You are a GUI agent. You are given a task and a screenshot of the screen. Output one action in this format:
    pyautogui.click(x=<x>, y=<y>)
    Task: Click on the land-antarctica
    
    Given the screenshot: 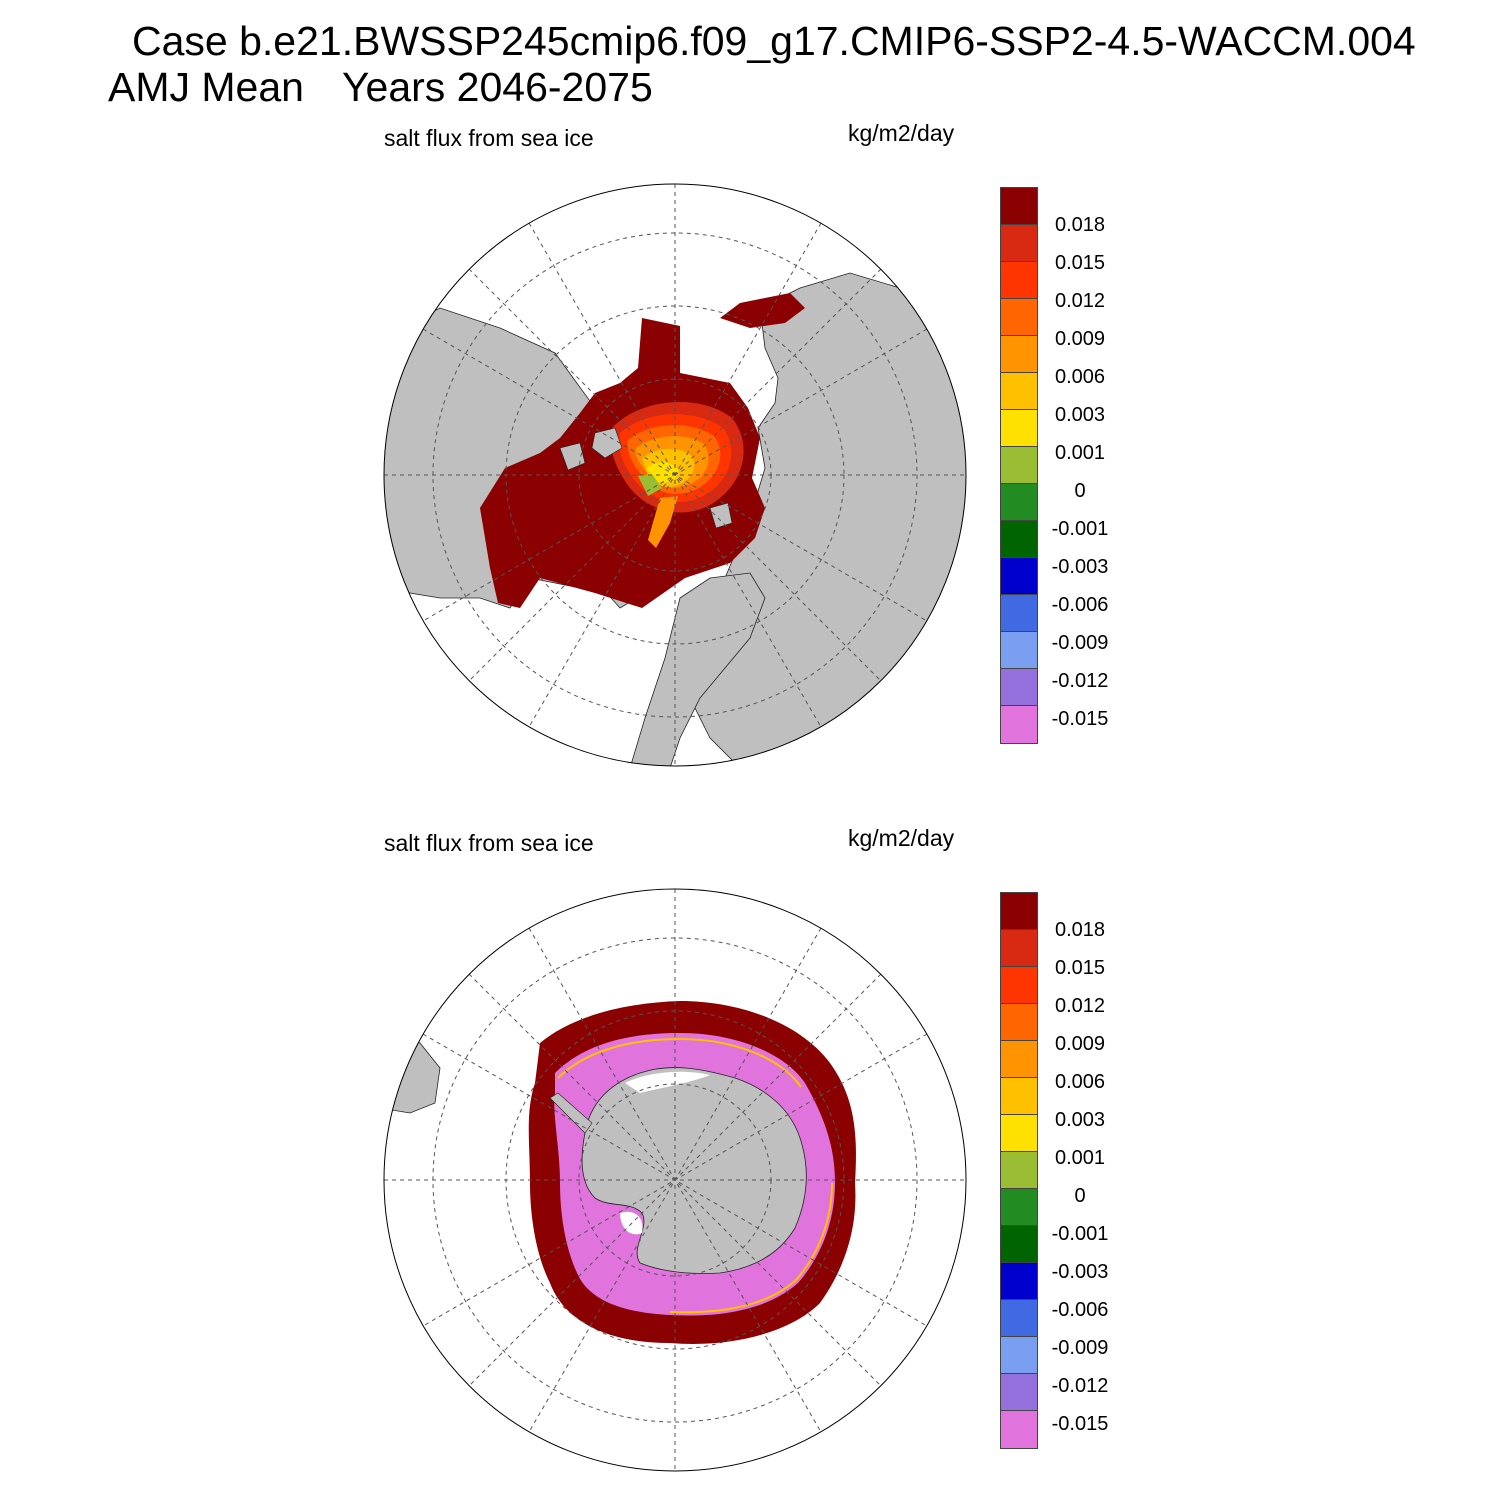 What is the action you would take?
    pyautogui.click(x=694, y=1170)
    